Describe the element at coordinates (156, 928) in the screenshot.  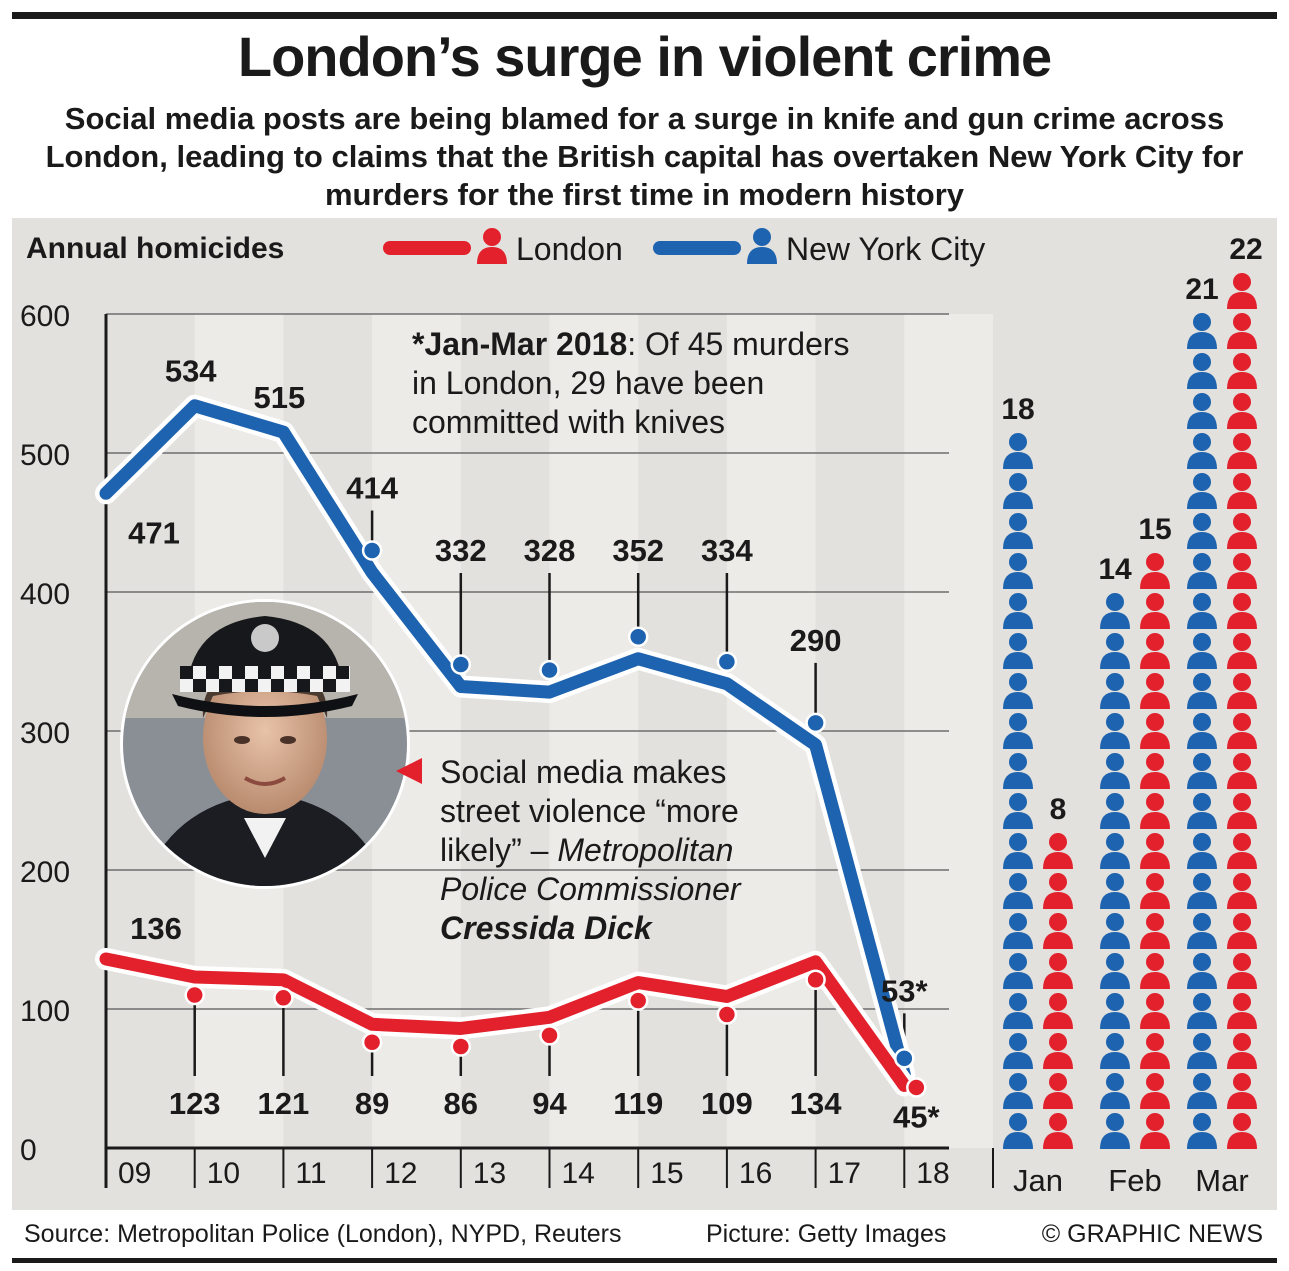
I see `london-data-label: 136` at that location.